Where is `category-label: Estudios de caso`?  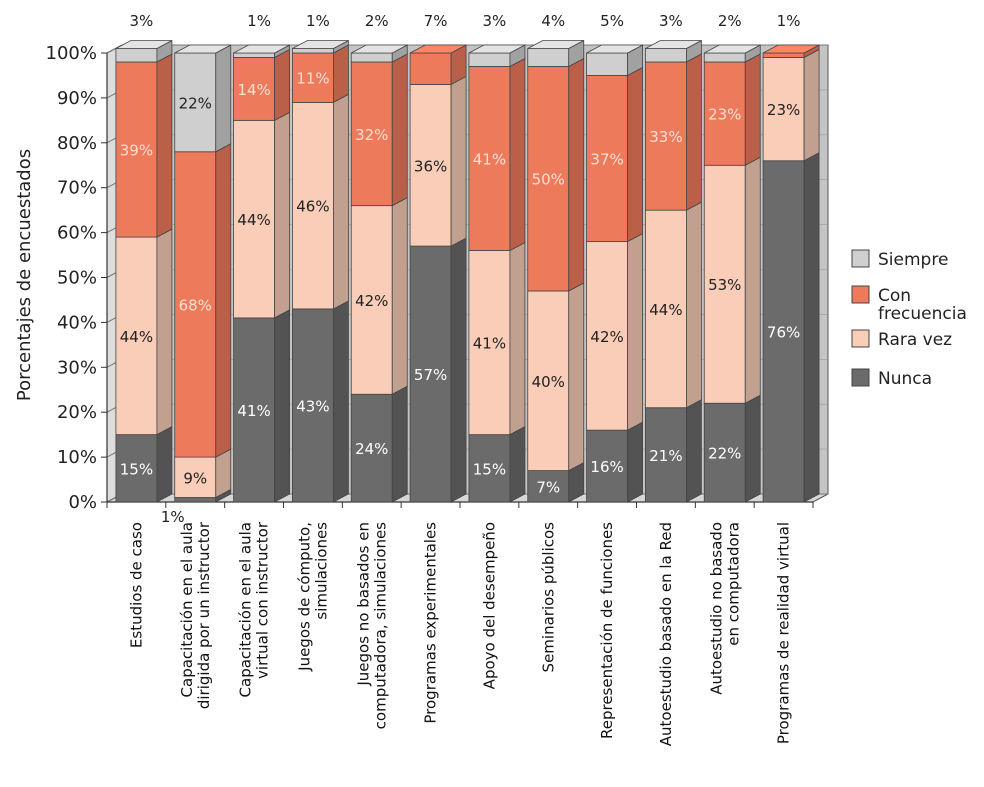 category-label: Estudios de caso is located at coordinates (136, 585).